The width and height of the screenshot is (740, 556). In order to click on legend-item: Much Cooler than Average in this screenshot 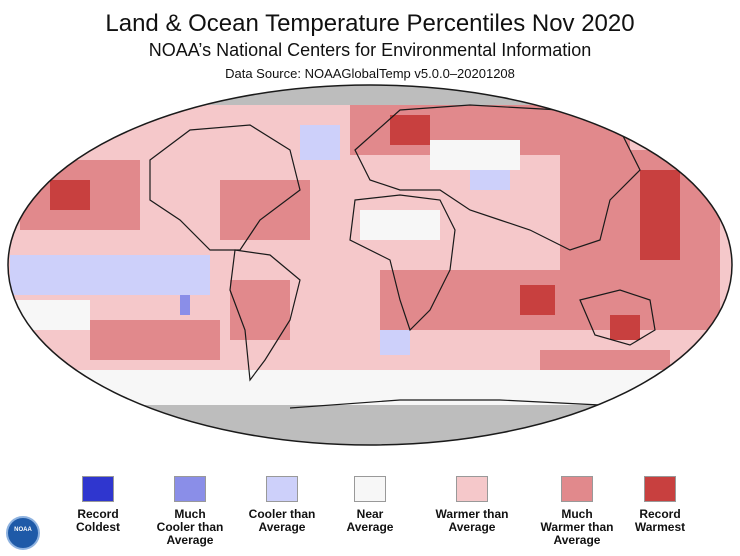, I will do `click(190, 511)`.